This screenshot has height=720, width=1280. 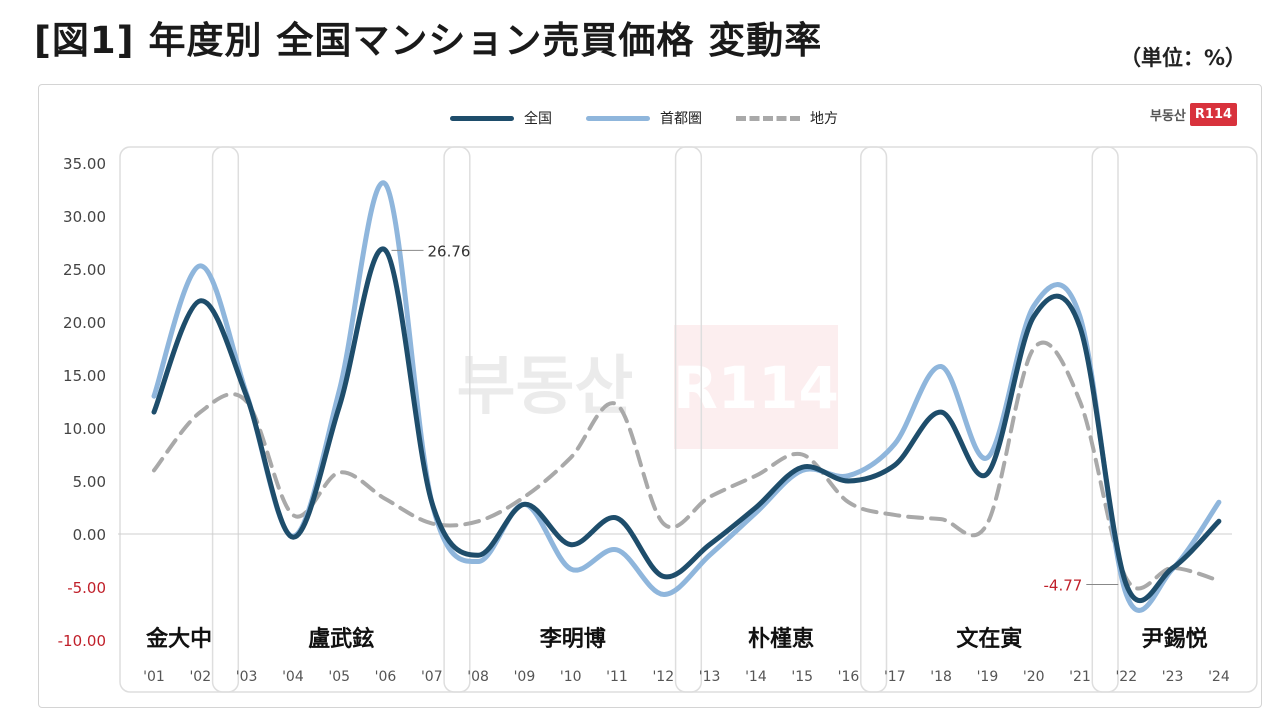 I want to click on unit-label: （単位：%）, so click(x=1182, y=58).